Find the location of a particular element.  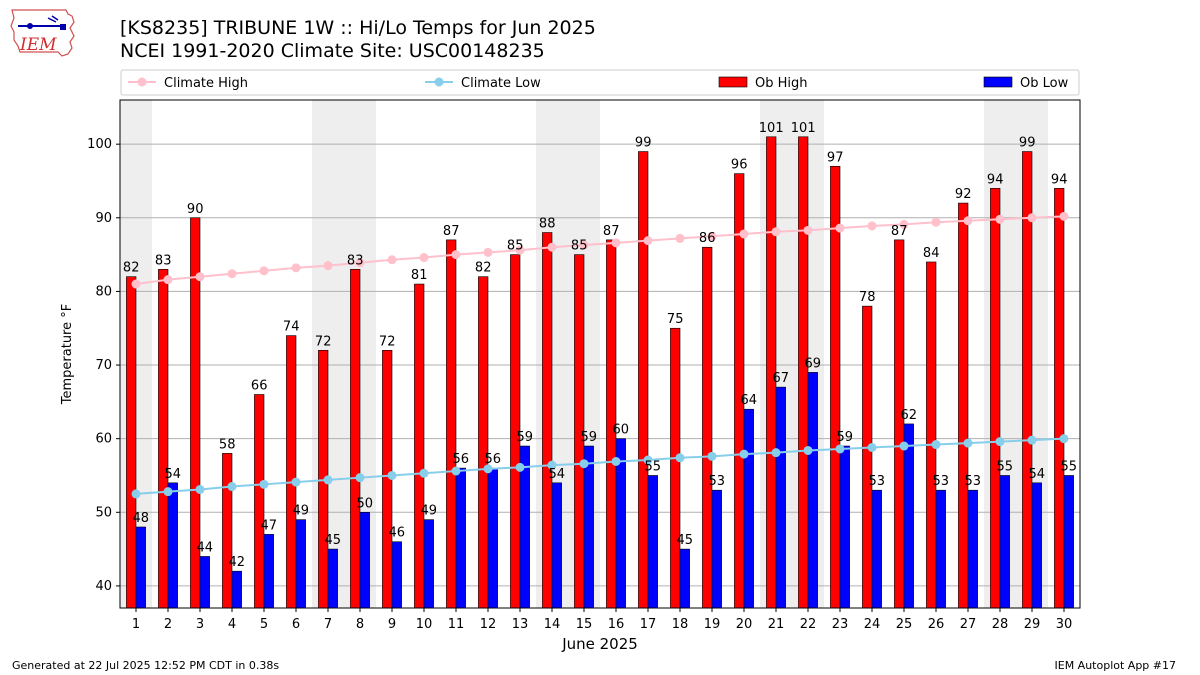

legend-frame is located at coordinates (600, 82).